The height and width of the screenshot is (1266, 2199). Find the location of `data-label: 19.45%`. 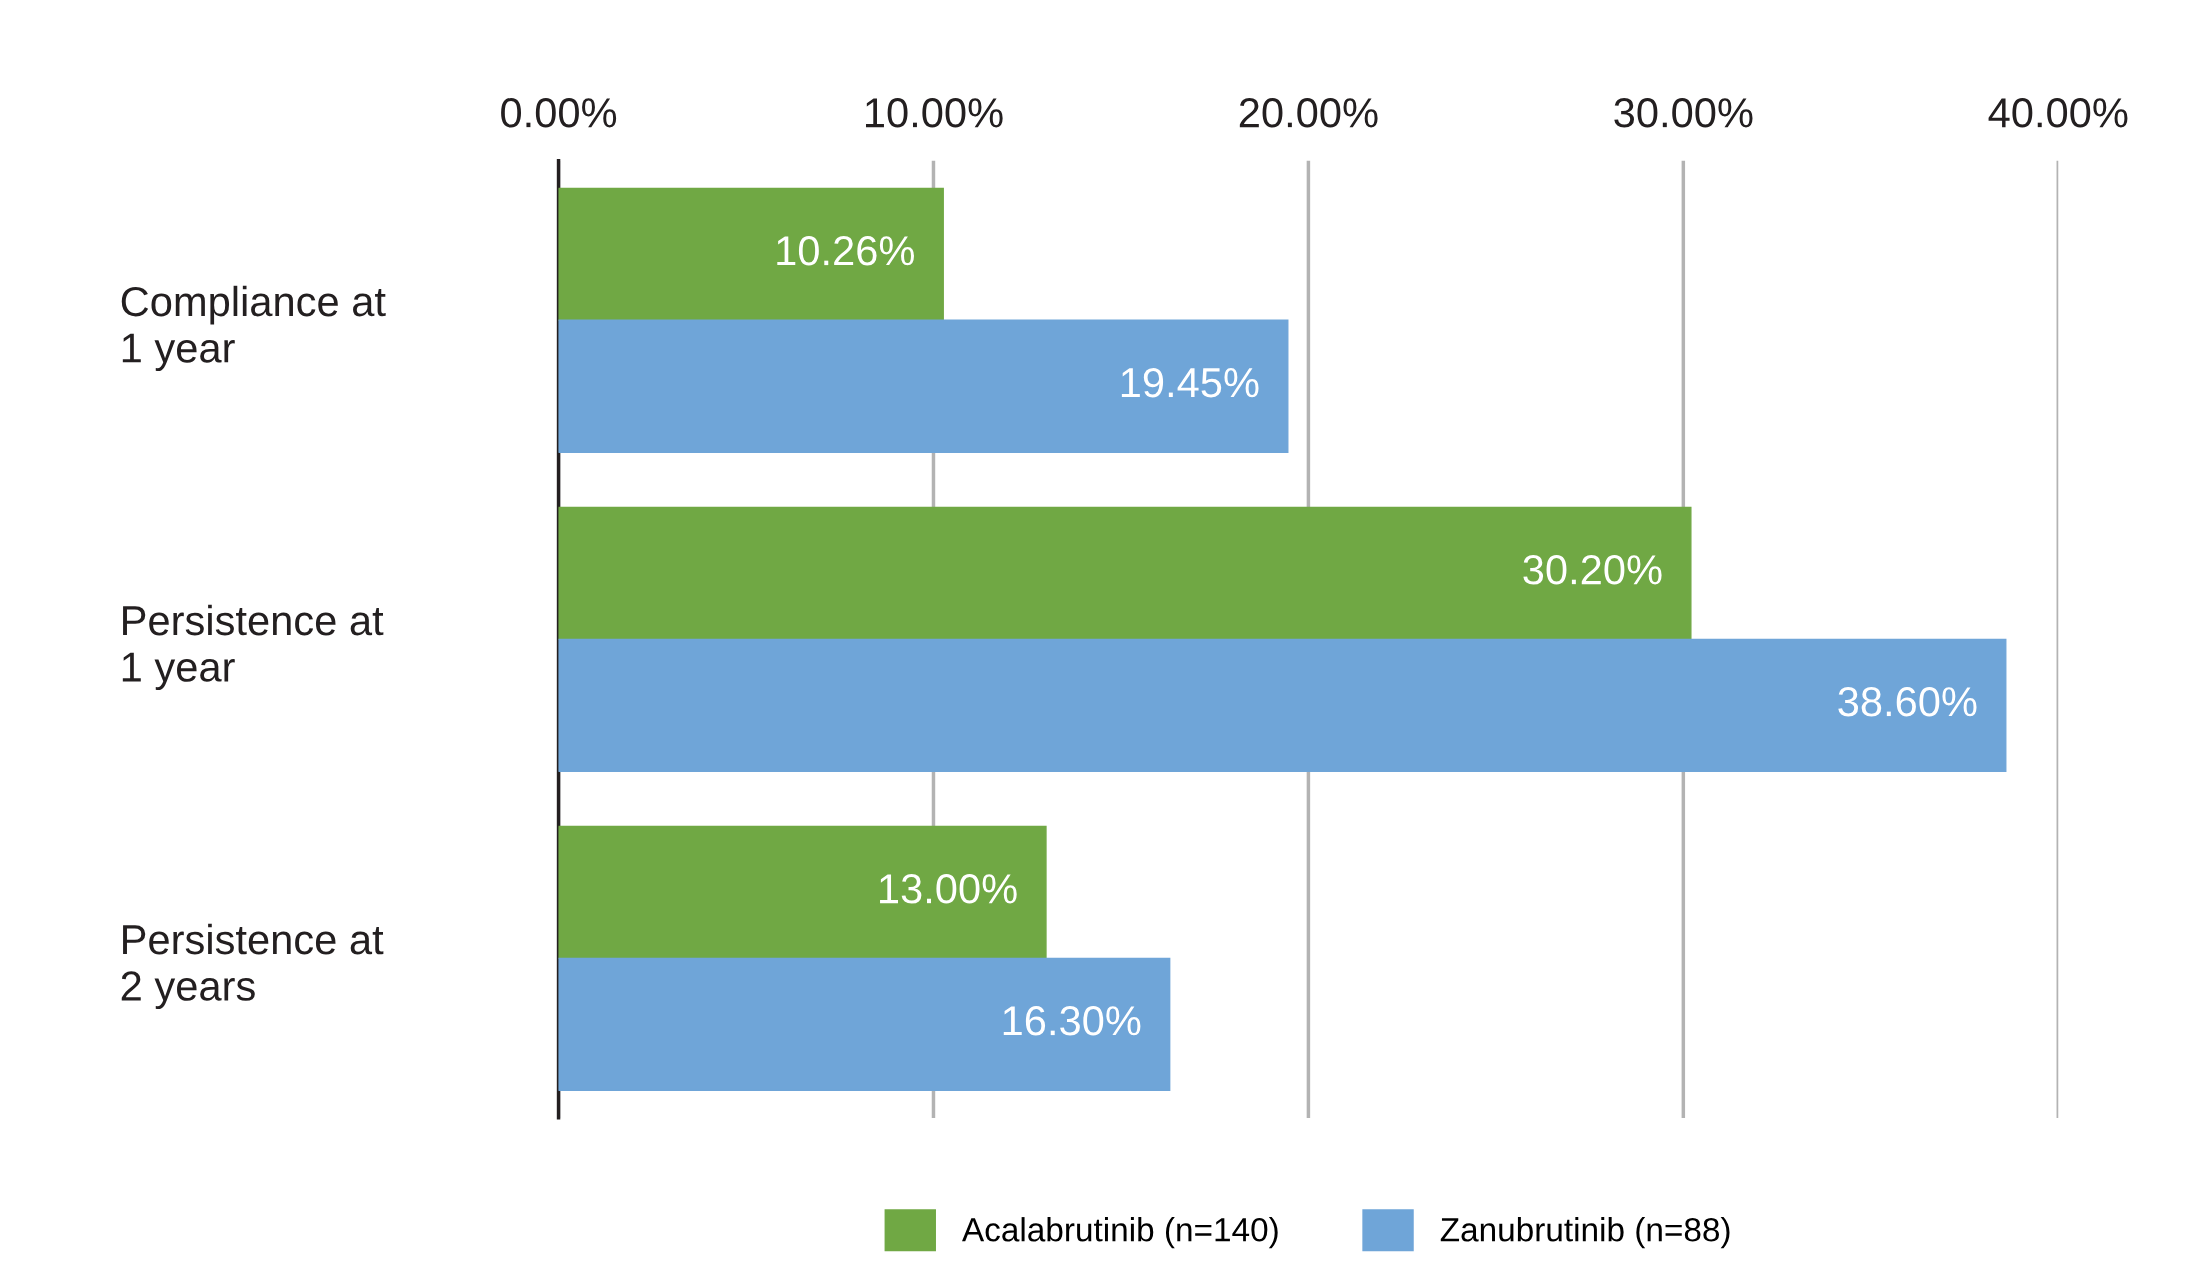

data-label: 19.45% is located at coordinates (1190, 382).